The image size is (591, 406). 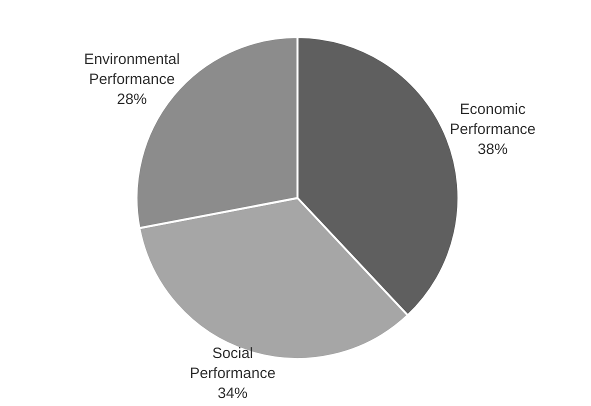 What do you see at coordinates (233, 393) in the screenshot?
I see `data-label: 34%` at bounding box center [233, 393].